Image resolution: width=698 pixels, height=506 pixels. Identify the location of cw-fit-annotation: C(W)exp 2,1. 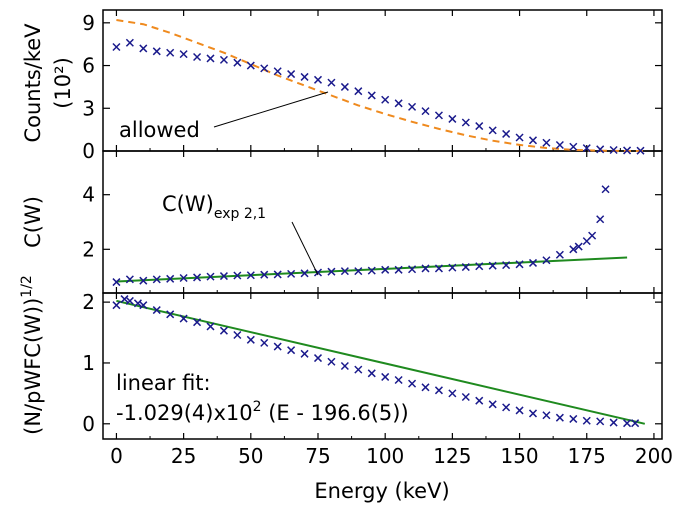
(214, 207).